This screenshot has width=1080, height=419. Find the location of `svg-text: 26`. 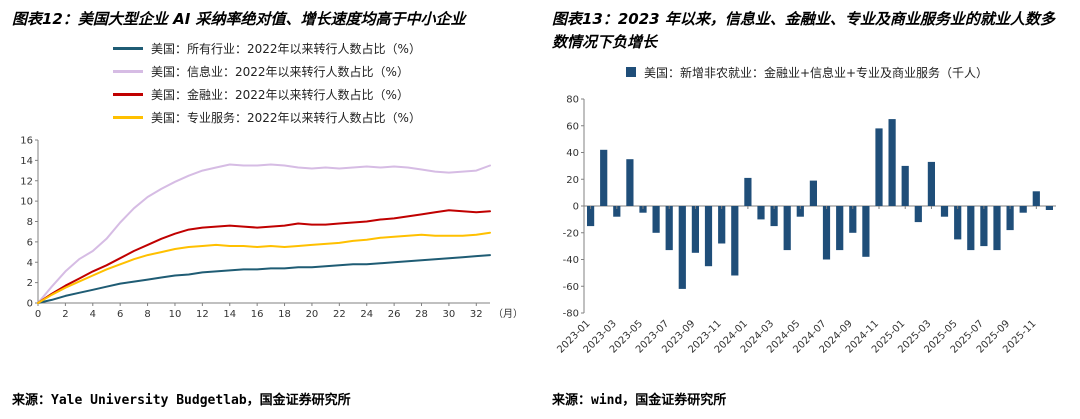

svg-text: 26 is located at coordinates (394, 314).